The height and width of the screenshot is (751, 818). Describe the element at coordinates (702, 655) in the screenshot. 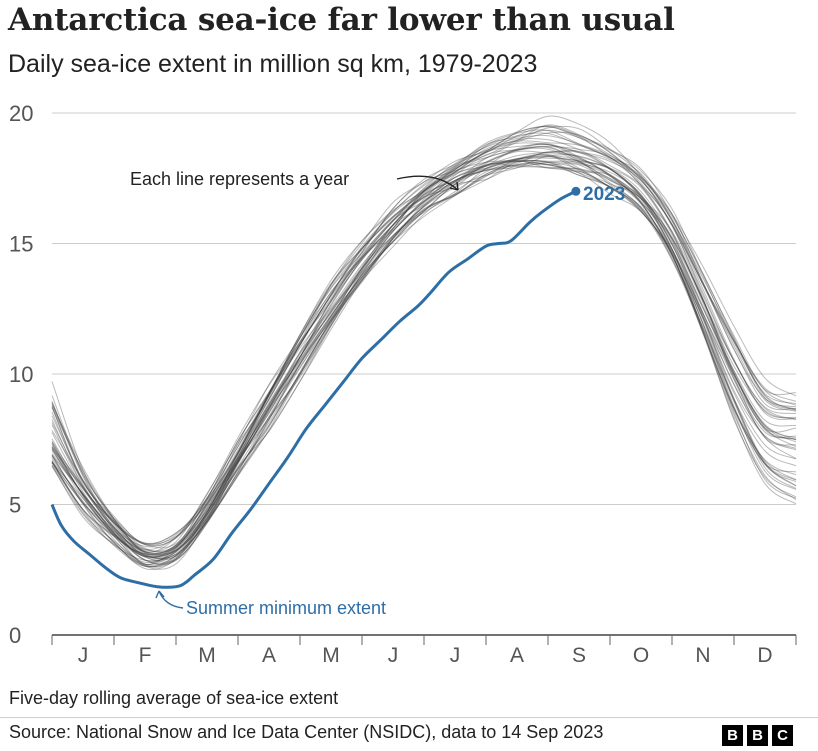

I see `x-tick-label: N` at that location.